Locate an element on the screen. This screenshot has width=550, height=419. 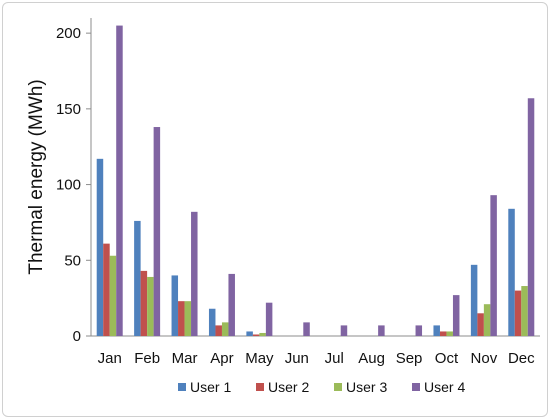
bar-user-3-oct is located at coordinates (449, 333).